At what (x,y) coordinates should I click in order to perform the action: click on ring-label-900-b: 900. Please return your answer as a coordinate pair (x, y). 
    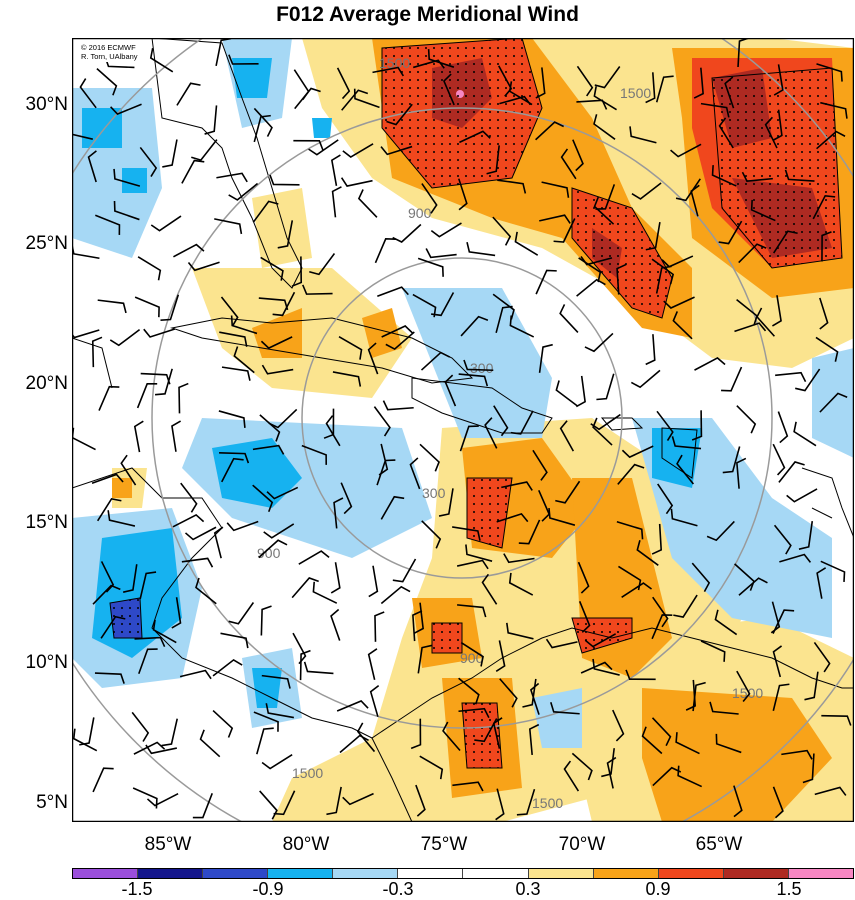
    Looking at the image, I should click on (269, 553).